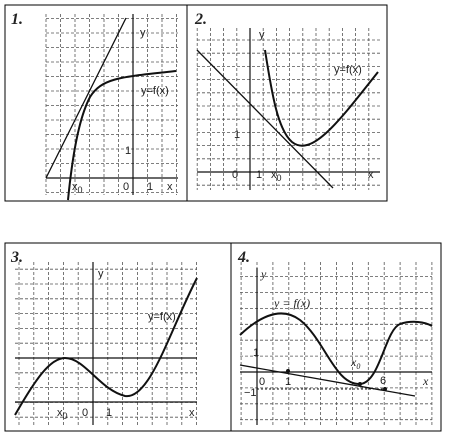  What do you see at coordinates (200, 19) in the screenshot?
I see `panel-number: 2.` at bounding box center [200, 19].